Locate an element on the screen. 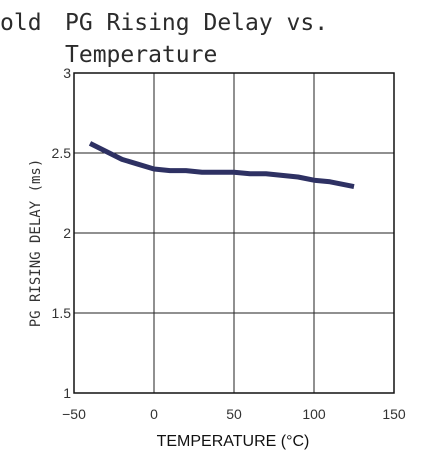 This screenshot has height=459, width=423. chart-title-line1: PG Rising Delay vs. is located at coordinates (196, 23).